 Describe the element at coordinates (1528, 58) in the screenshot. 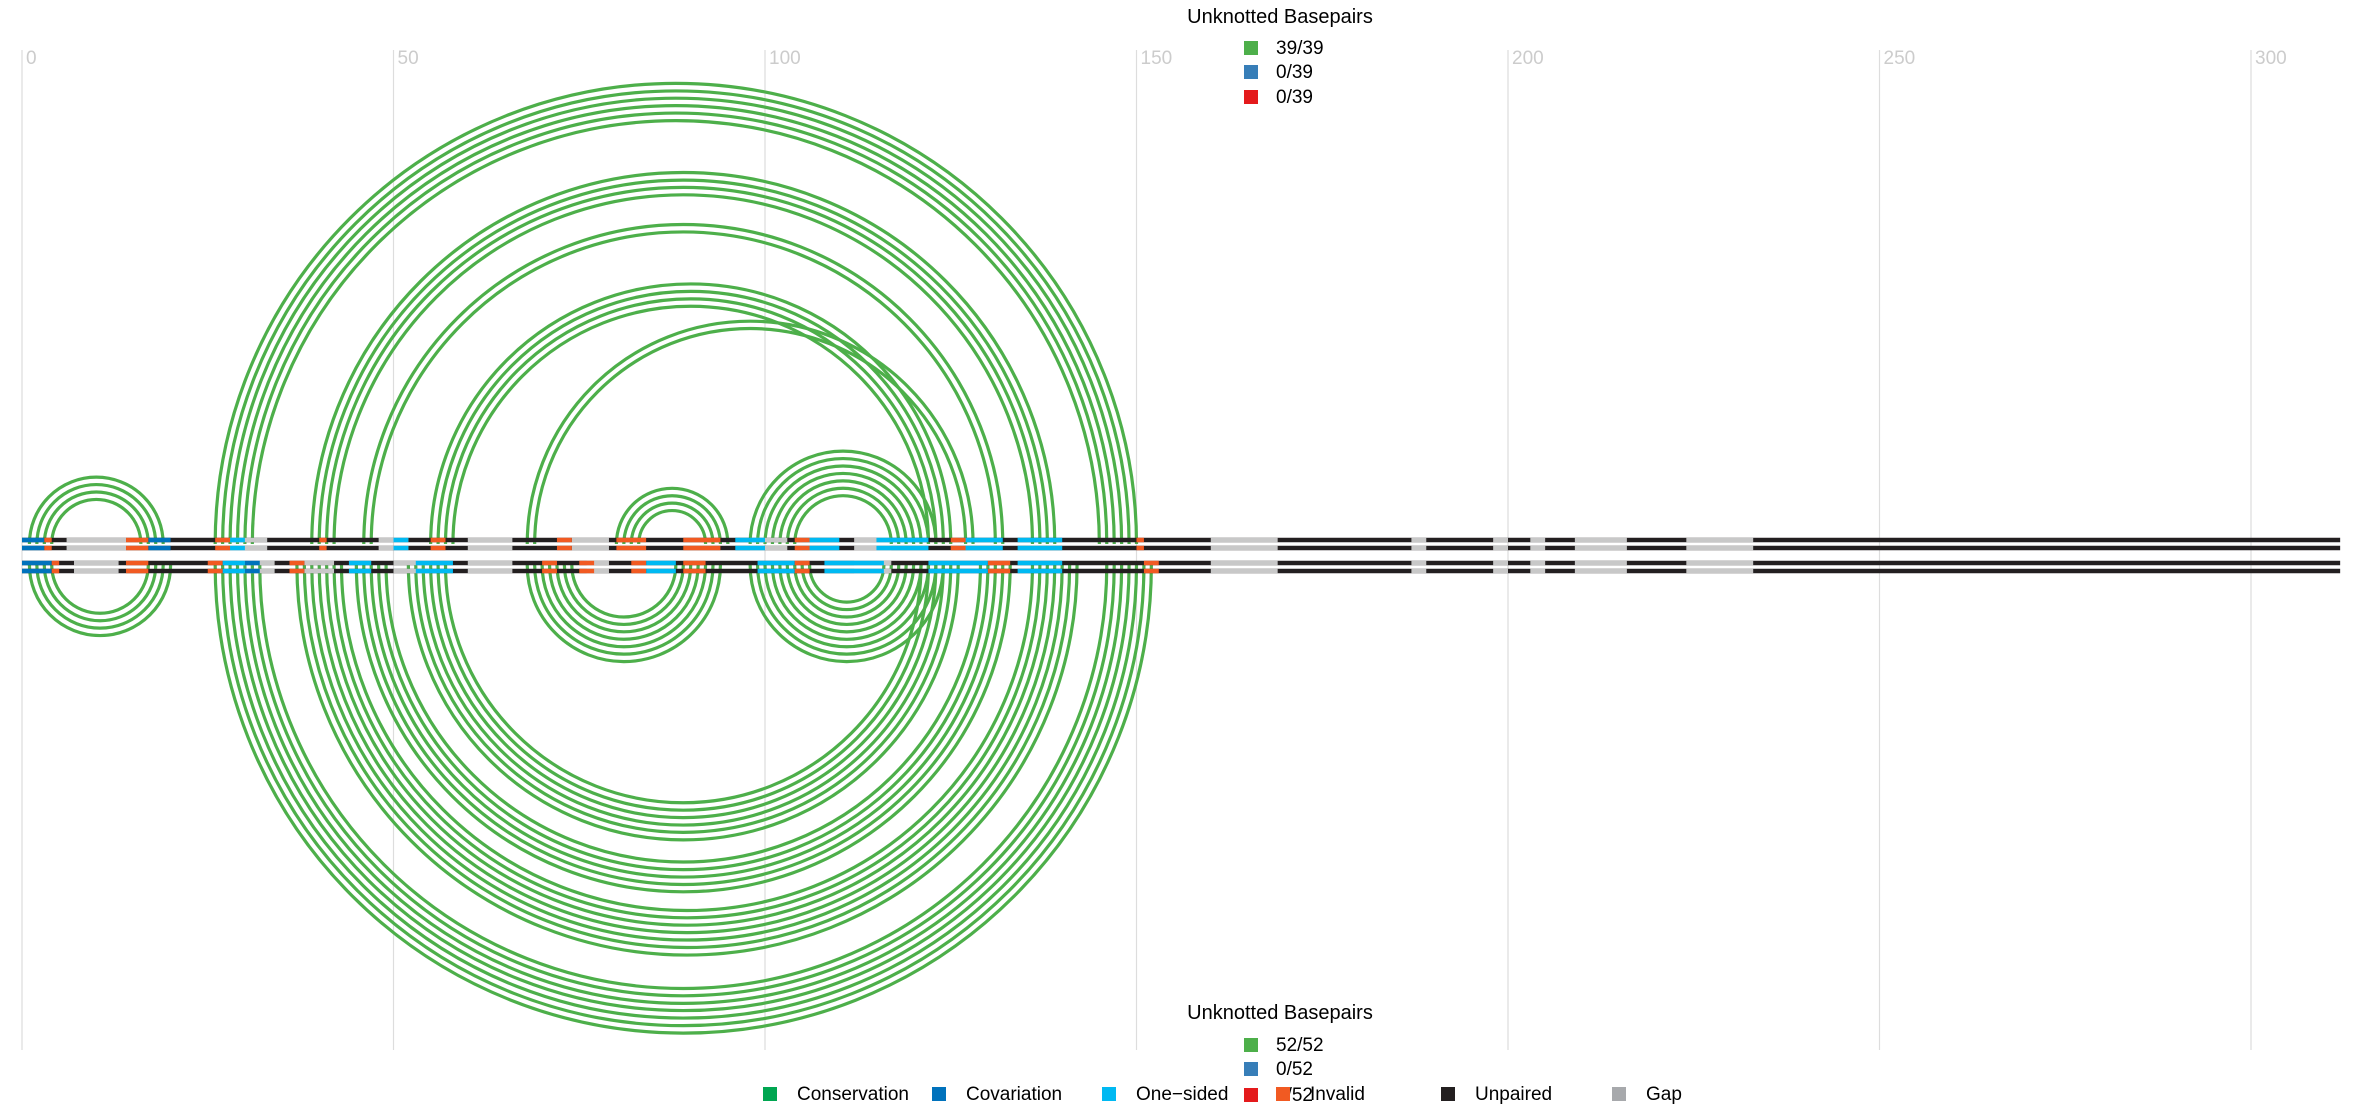

I see `tick-label: 200` at that location.